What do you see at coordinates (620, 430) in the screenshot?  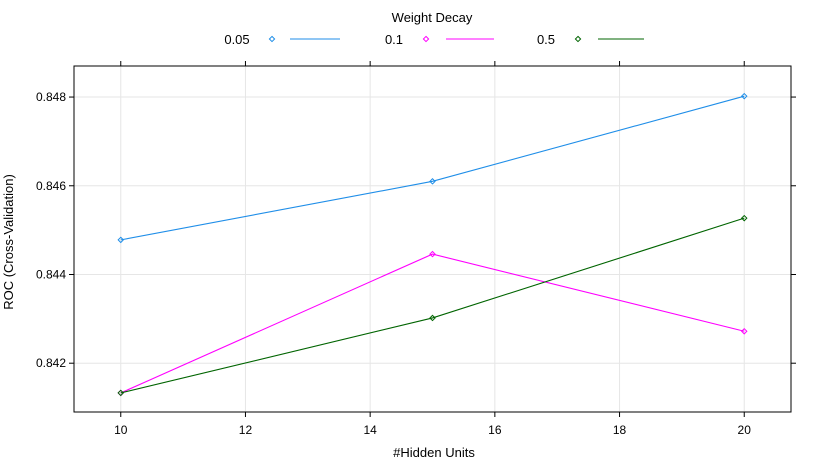 I see `x-tick-label: 18` at bounding box center [620, 430].